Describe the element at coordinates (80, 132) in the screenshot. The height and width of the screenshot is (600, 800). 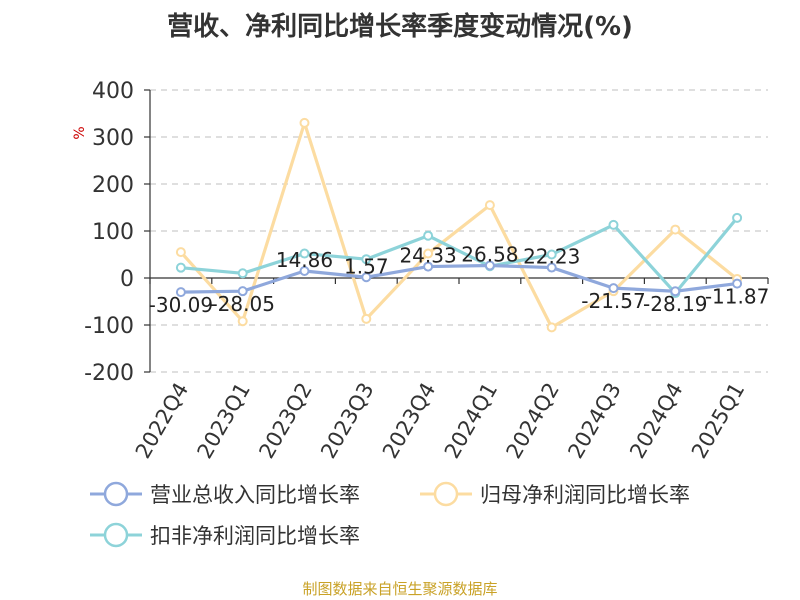
I see `y-axis-title: %` at that location.